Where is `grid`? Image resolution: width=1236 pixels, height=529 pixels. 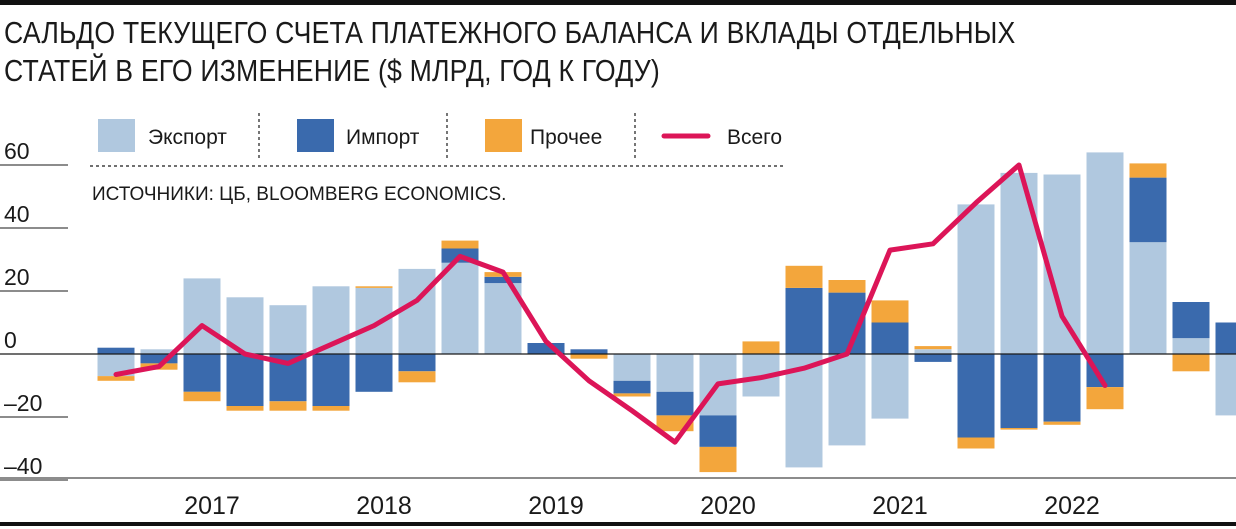 grid is located at coordinates (34, 322).